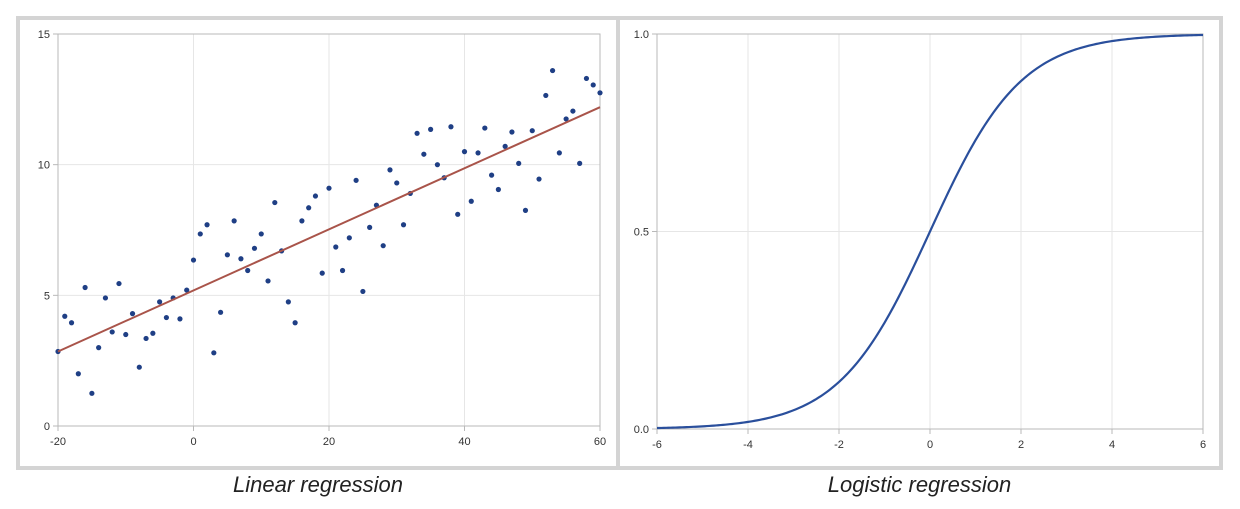 The image size is (1240, 509). What do you see at coordinates (58, 442) in the screenshot?
I see `linear-x-tick-label: -20` at bounding box center [58, 442].